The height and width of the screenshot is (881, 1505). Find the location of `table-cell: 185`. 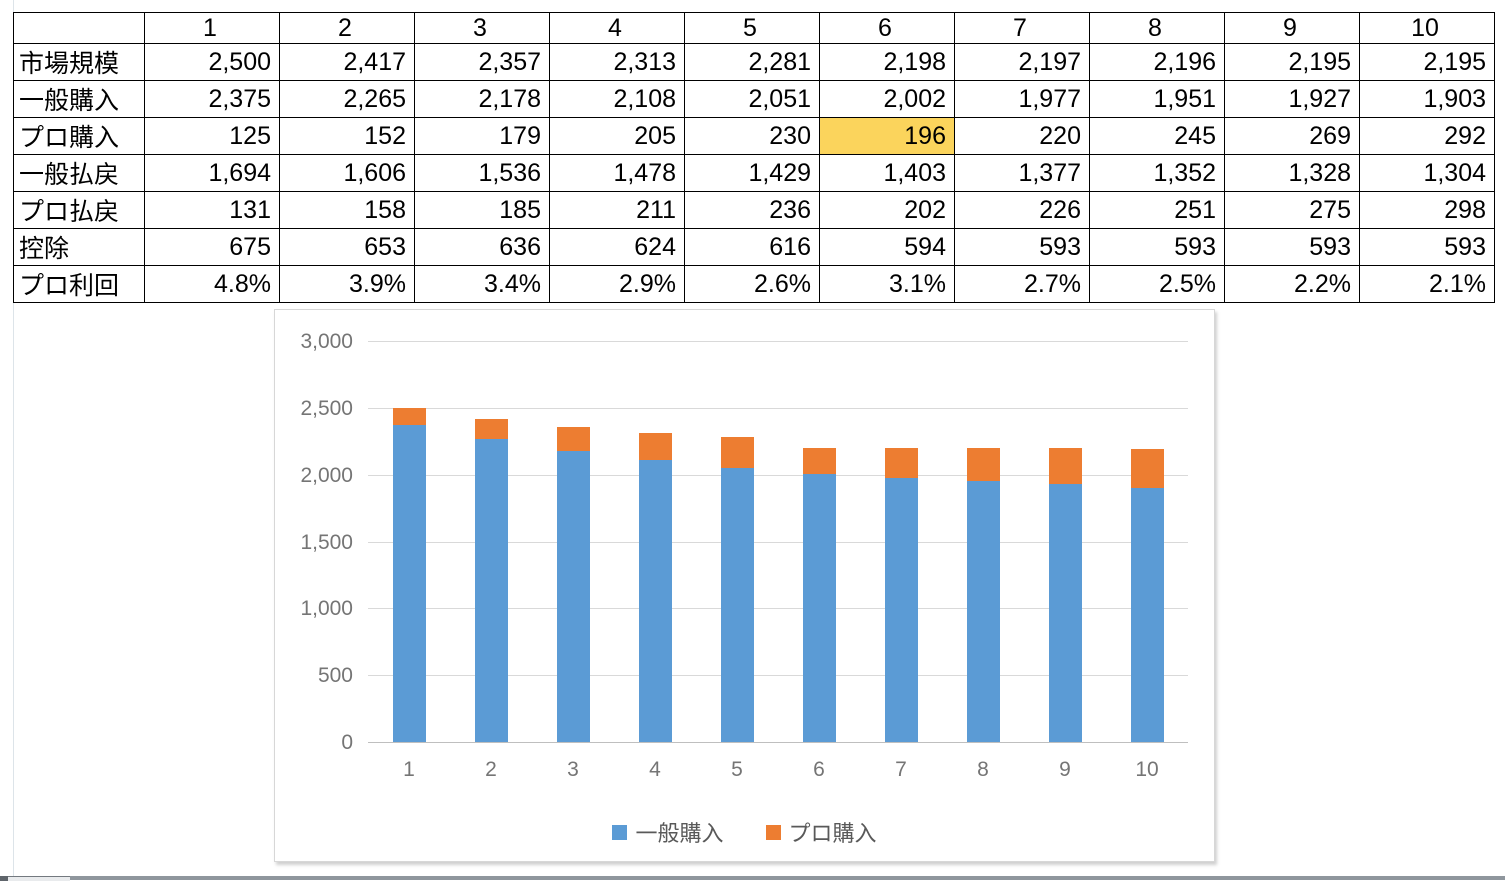

table-cell: 185 is located at coordinates (482, 210).